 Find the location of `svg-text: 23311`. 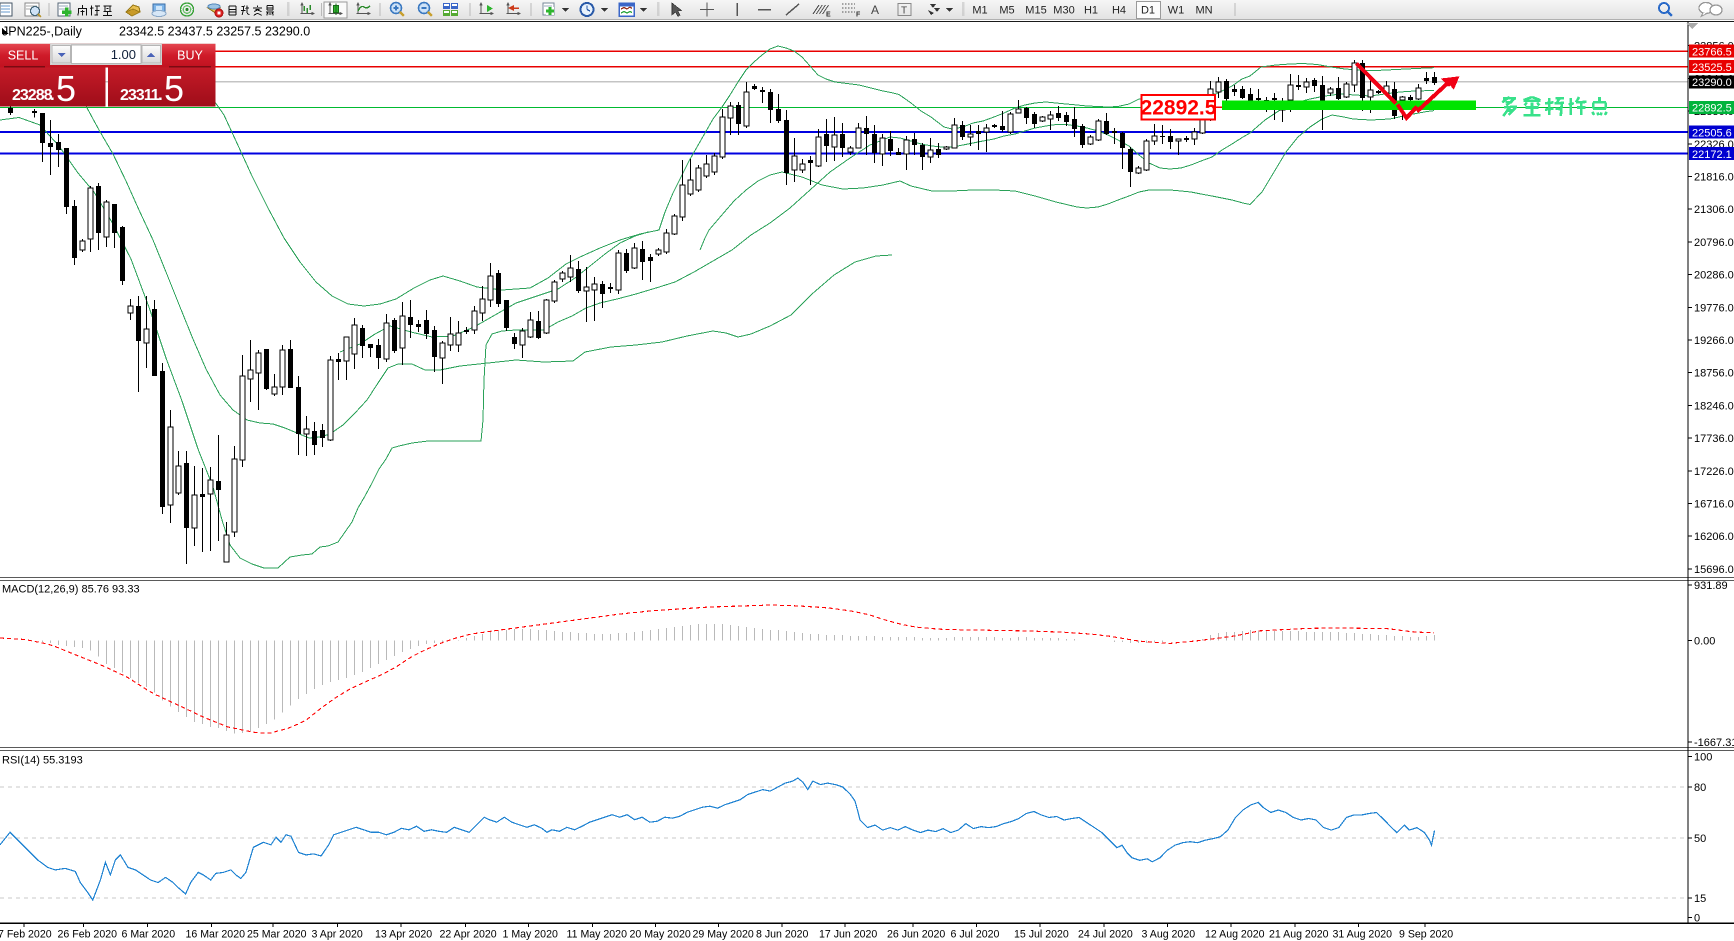

svg-text: 23311 is located at coordinates (140, 95).